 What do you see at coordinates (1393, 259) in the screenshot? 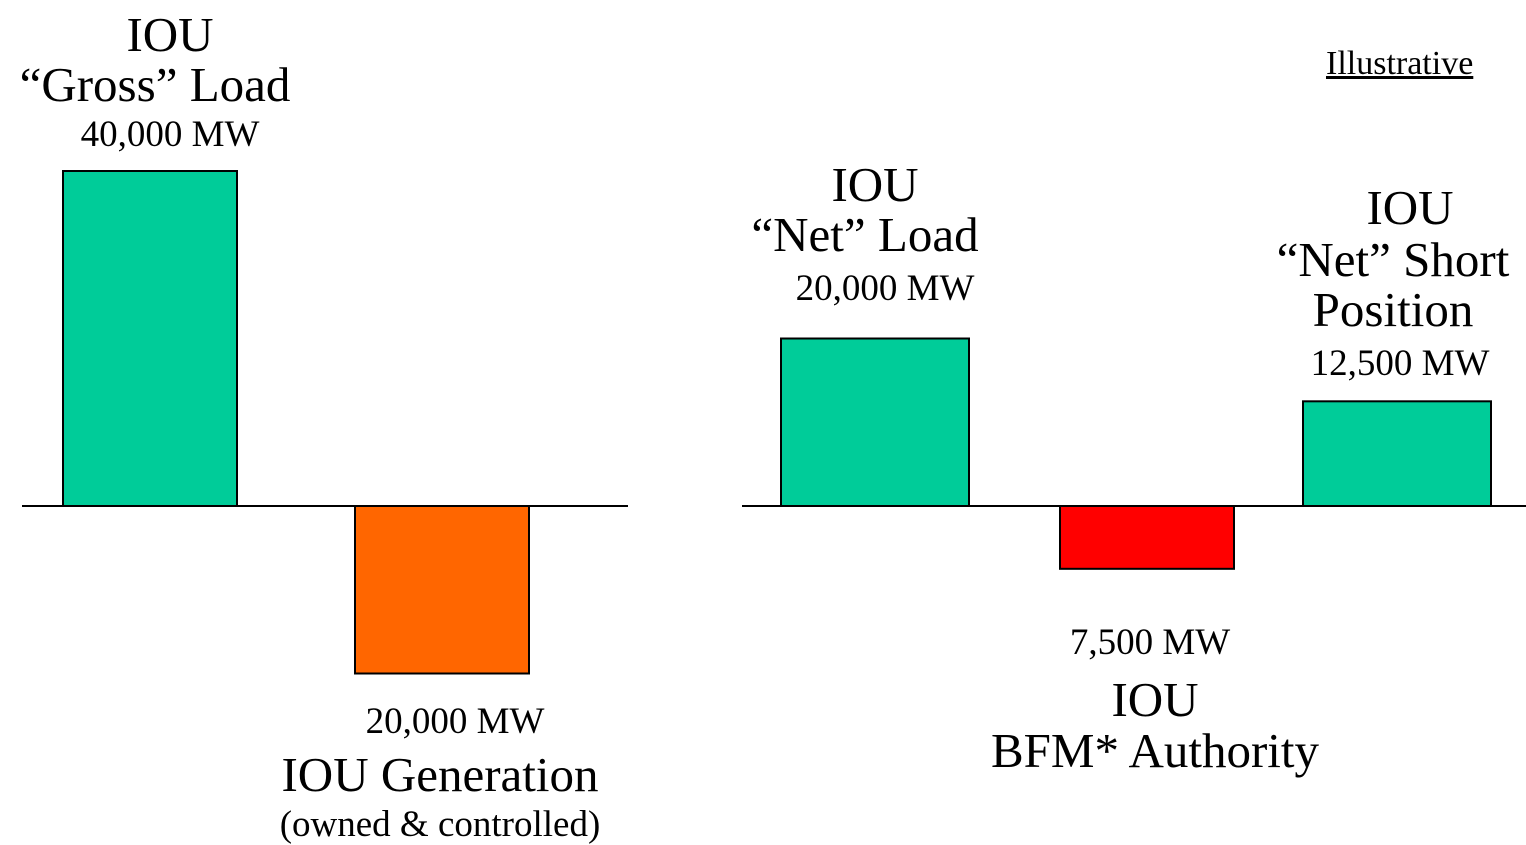
I see `short-position-label-line2: “Net” Short` at bounding box center [1393, 259].